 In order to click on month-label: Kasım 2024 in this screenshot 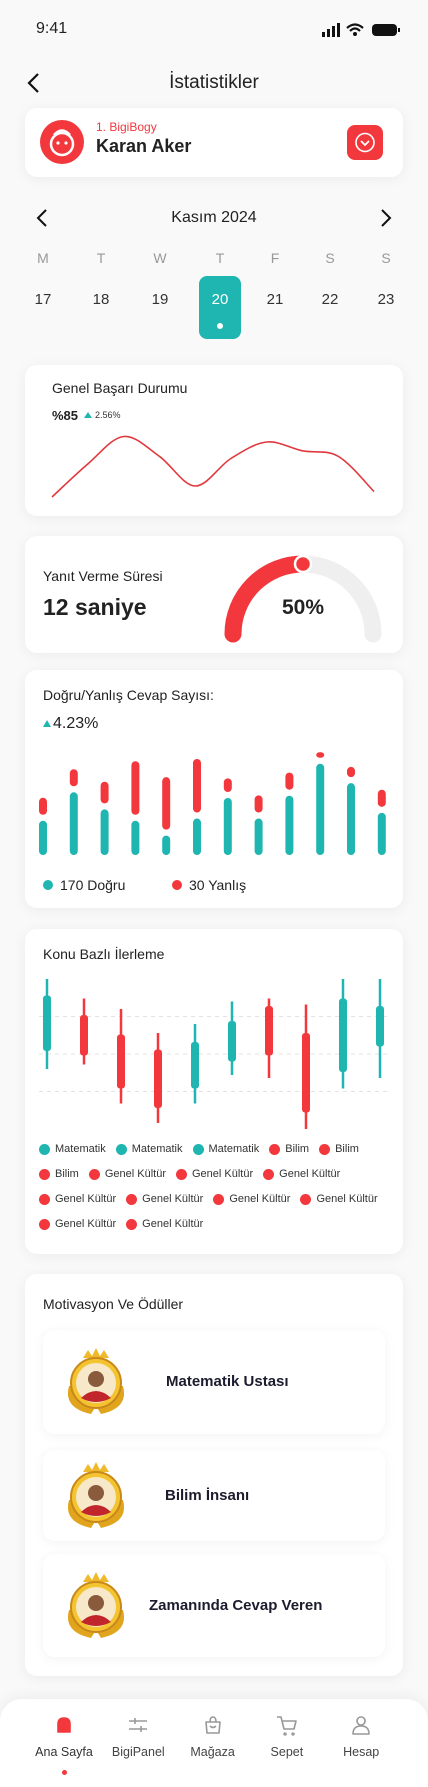, I will do `click(214, 217)`.